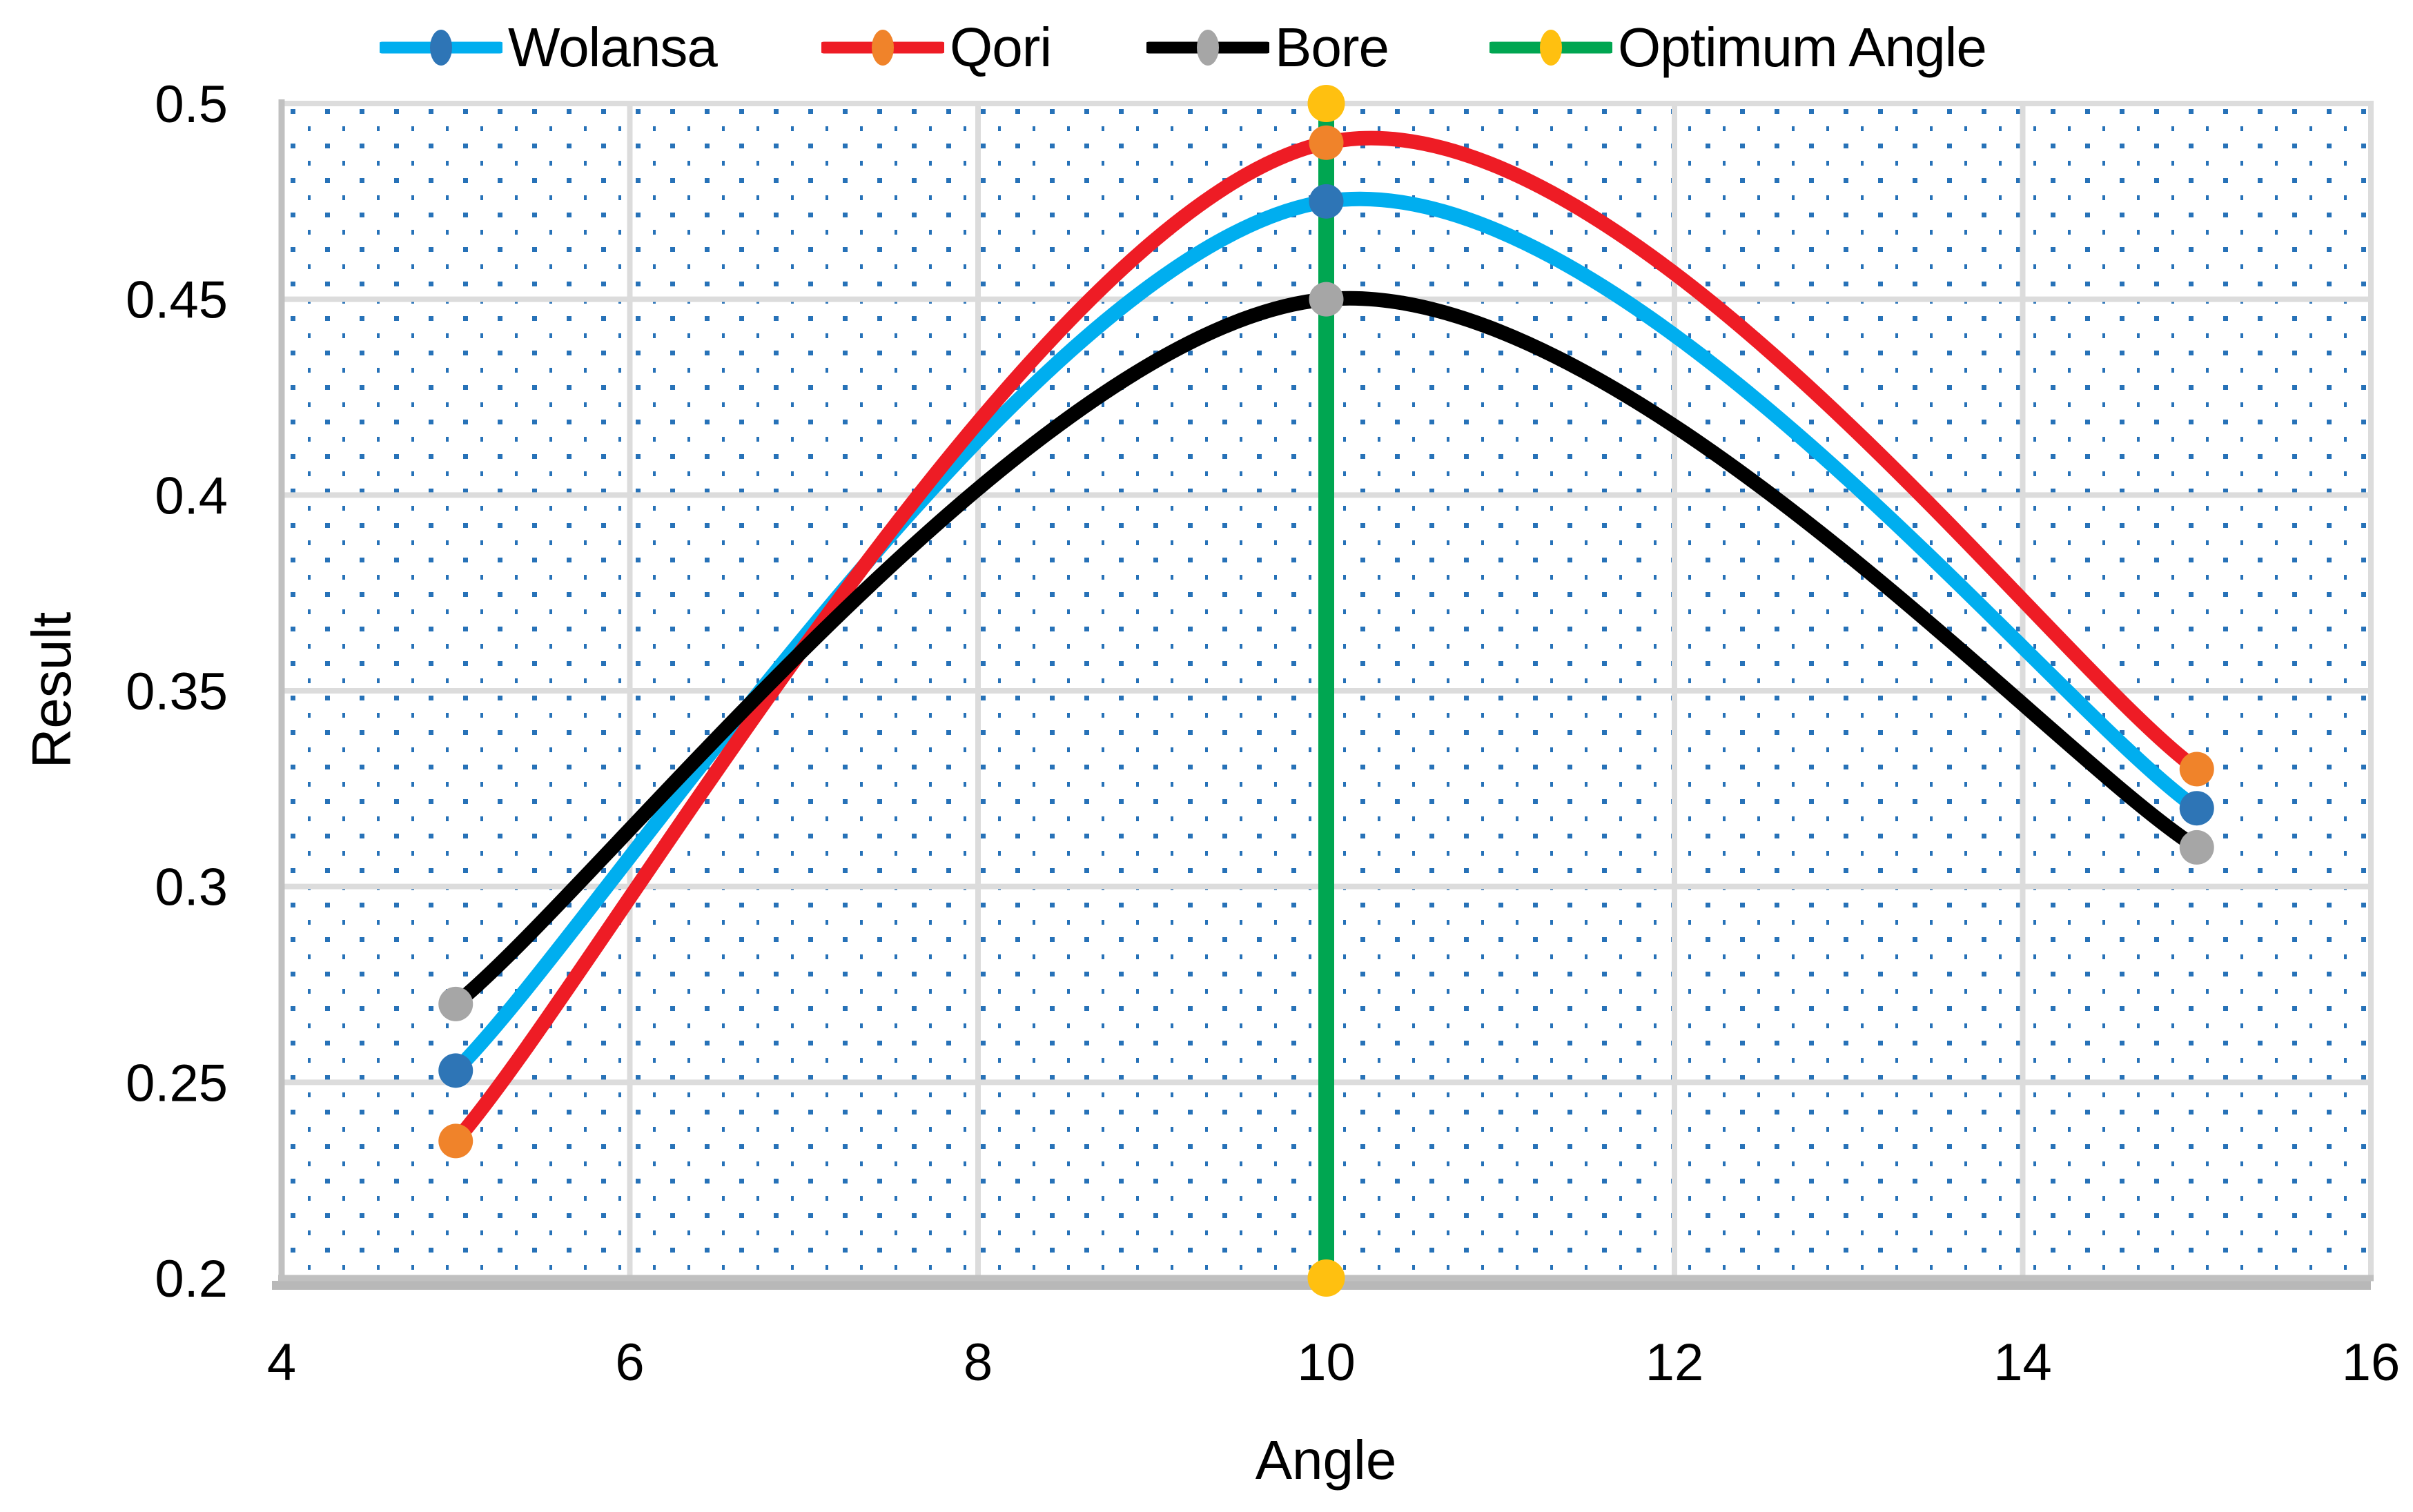 The height and width of the screenshot is (1512, 2413). Describe the element at coordinates (177, 1083) in the screenshot. I see `y-tick-label-0.25: 0.25` at that location.